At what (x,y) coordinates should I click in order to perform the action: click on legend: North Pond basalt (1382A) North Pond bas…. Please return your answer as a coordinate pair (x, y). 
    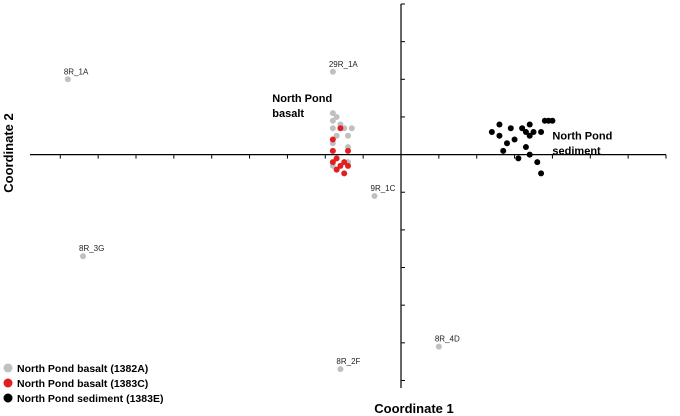
    Looking at the image, I should click on (83, 384).